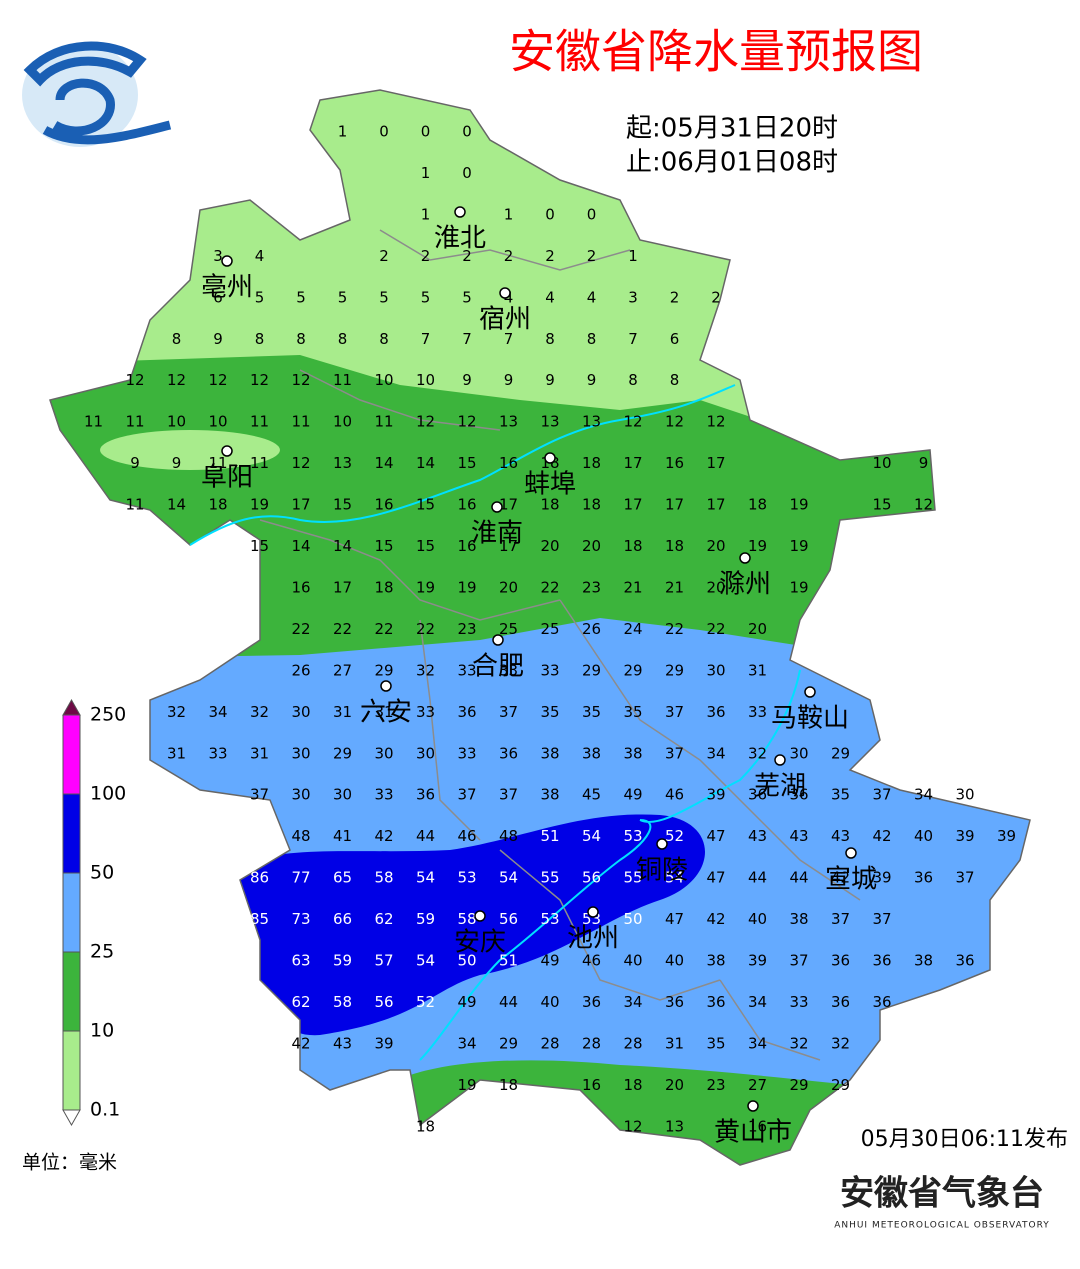 This screenshot has width=1080, height=1269. I want to click on logo, so click(97, 94).